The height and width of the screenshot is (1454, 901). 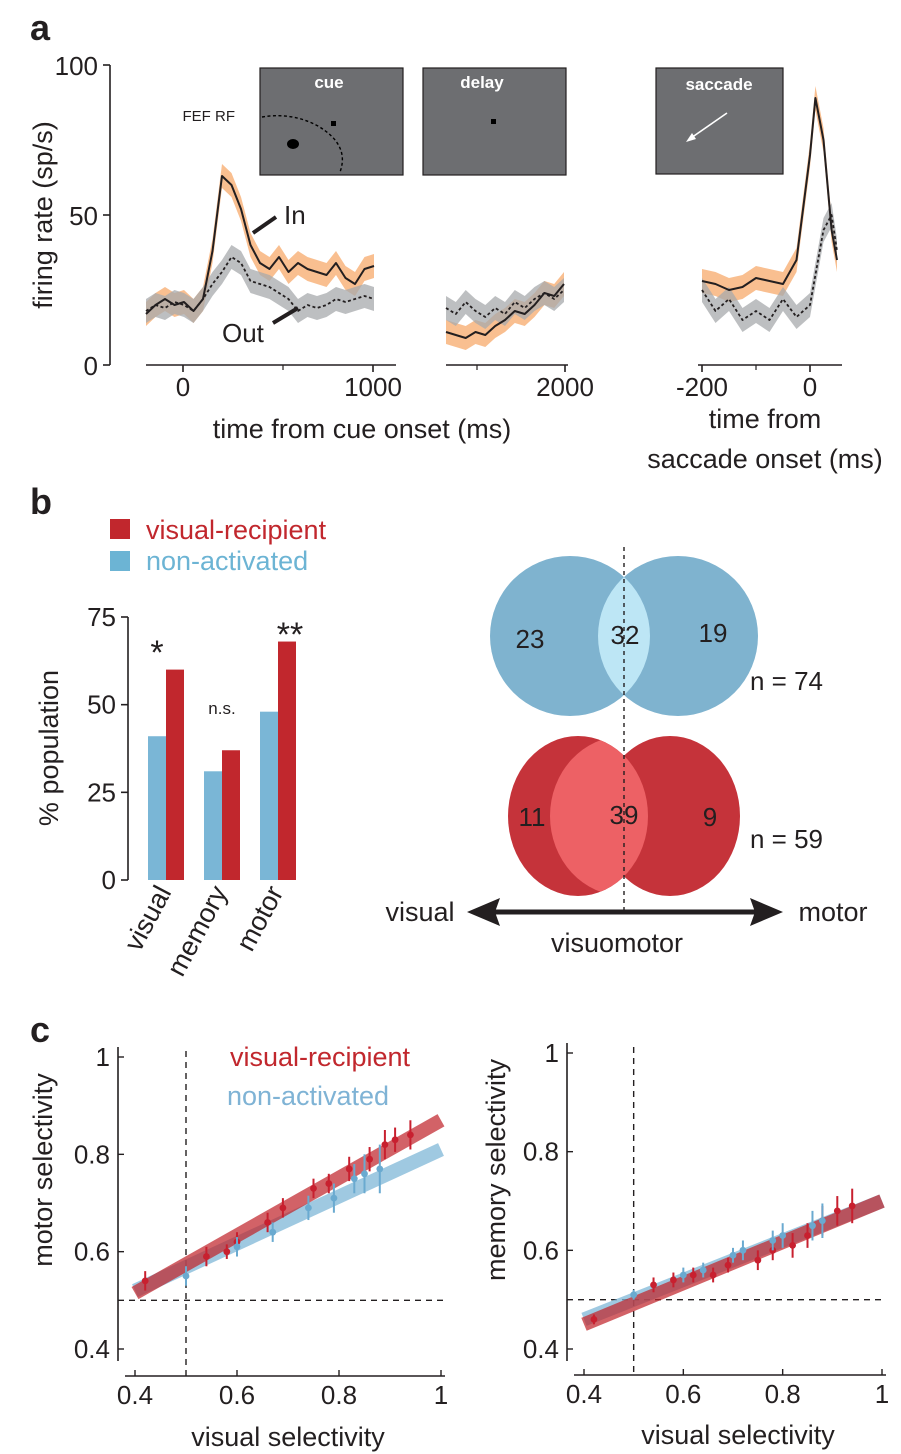 I want to click on a-box-cue: cue, so click(x=331, y=121).